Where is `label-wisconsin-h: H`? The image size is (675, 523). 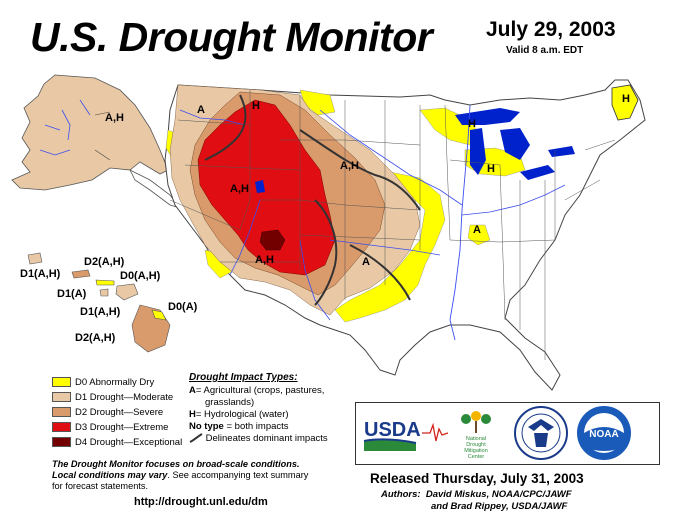
label-wisconsin-h: H is located at coordinates (491, 169).